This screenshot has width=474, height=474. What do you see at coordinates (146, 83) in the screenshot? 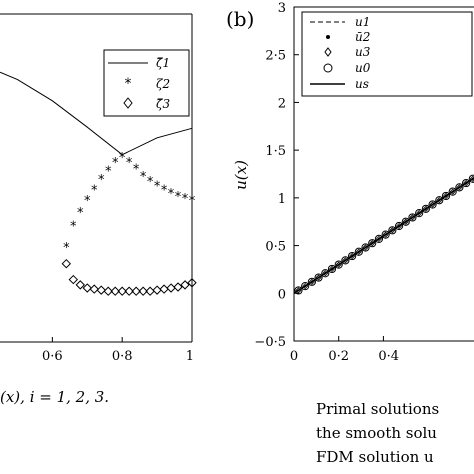
I see `left-legend-box` at bounding box center [146, 83].